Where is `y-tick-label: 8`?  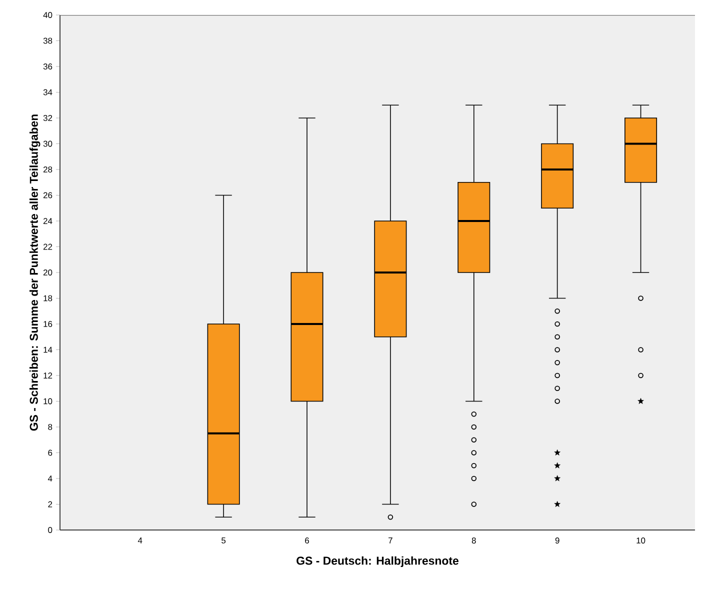 y-tick-label: 8 is located at coordinates (50, 427).